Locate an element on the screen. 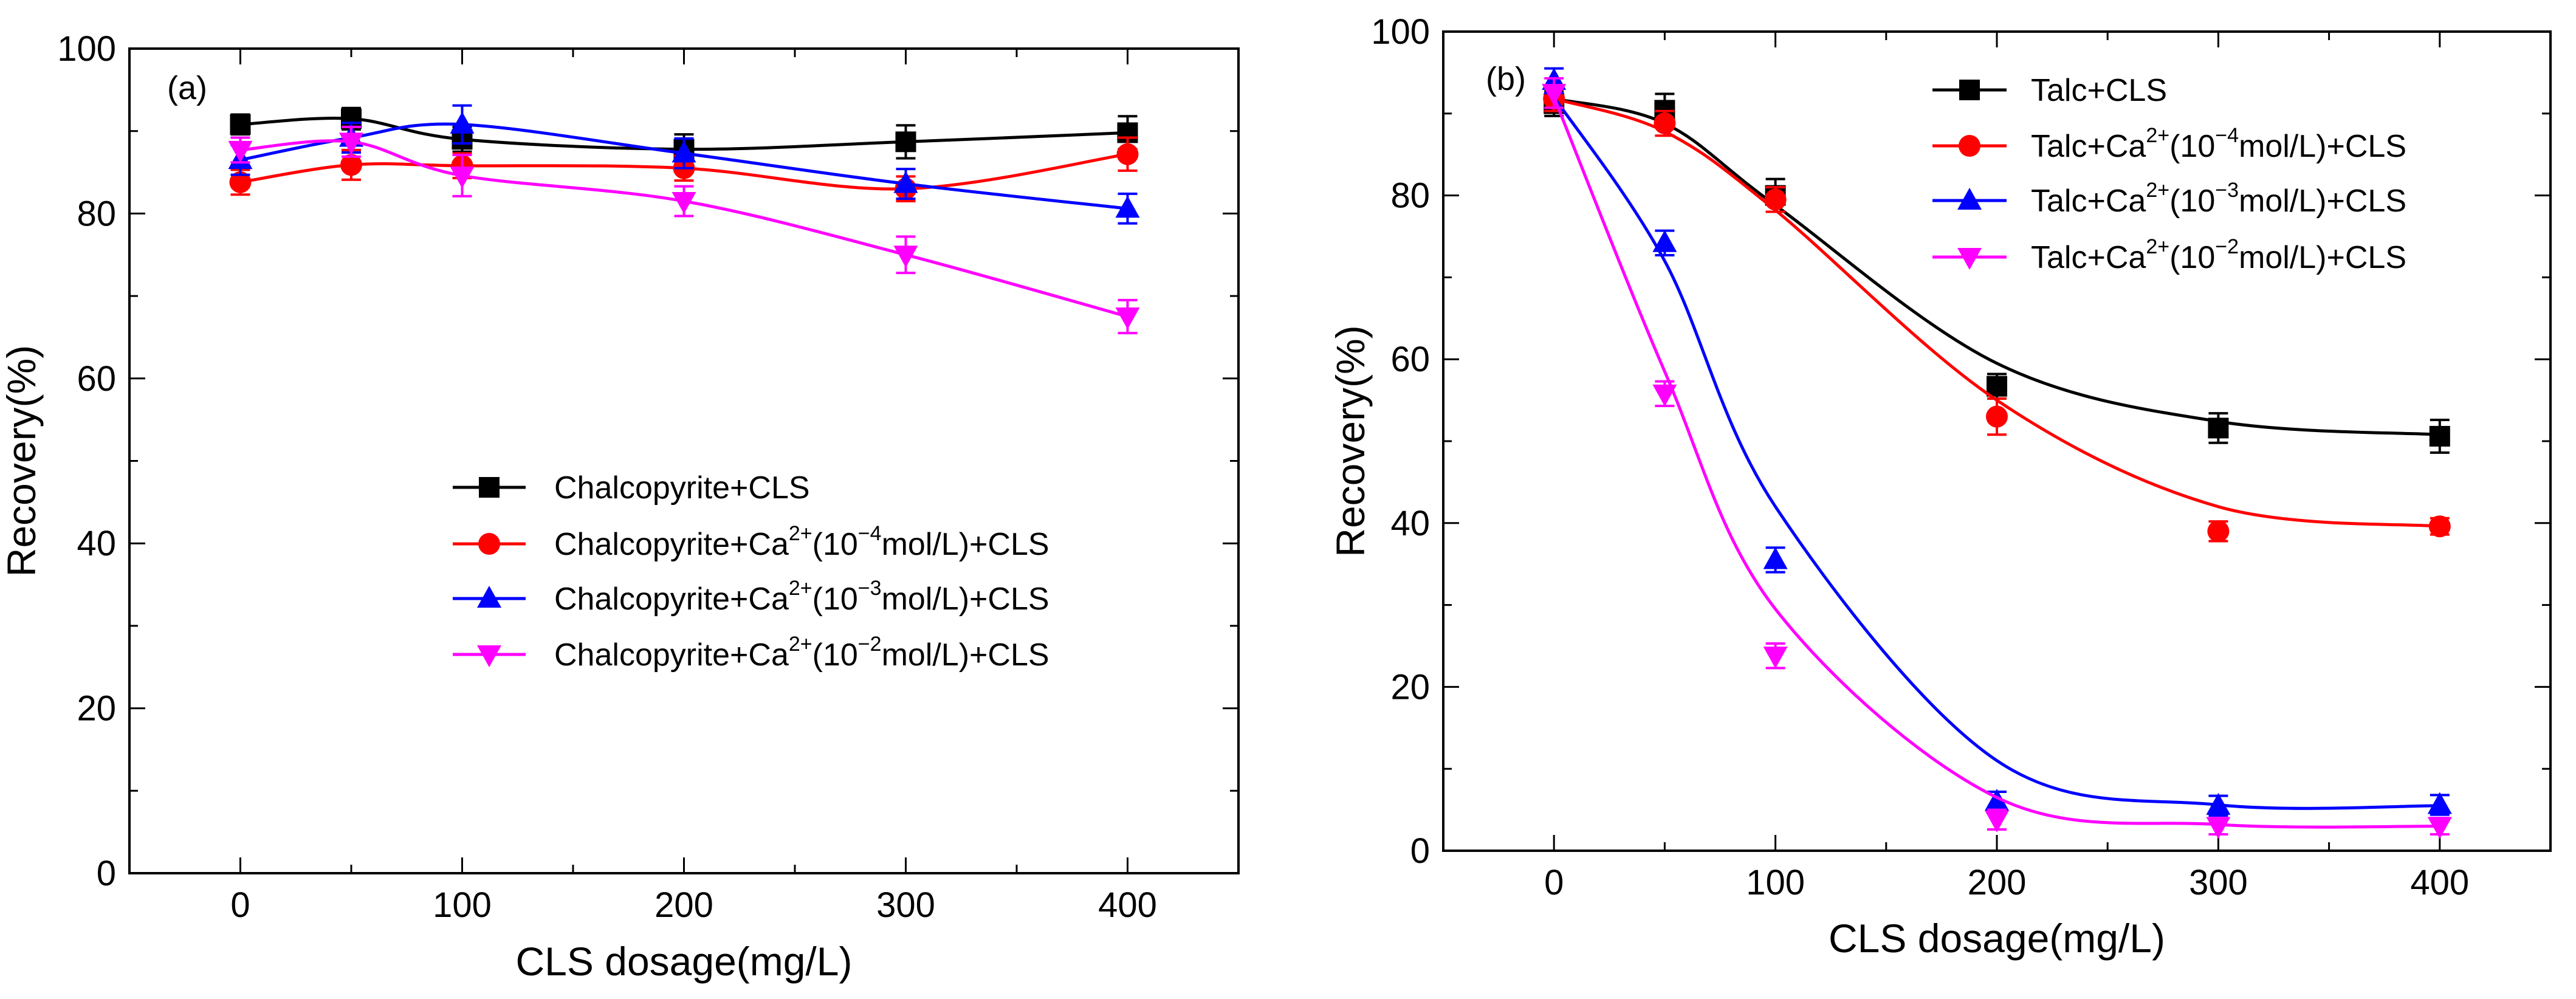  legend-entry: Chalcopyrite+CLS is located at coordinates (631, 488).